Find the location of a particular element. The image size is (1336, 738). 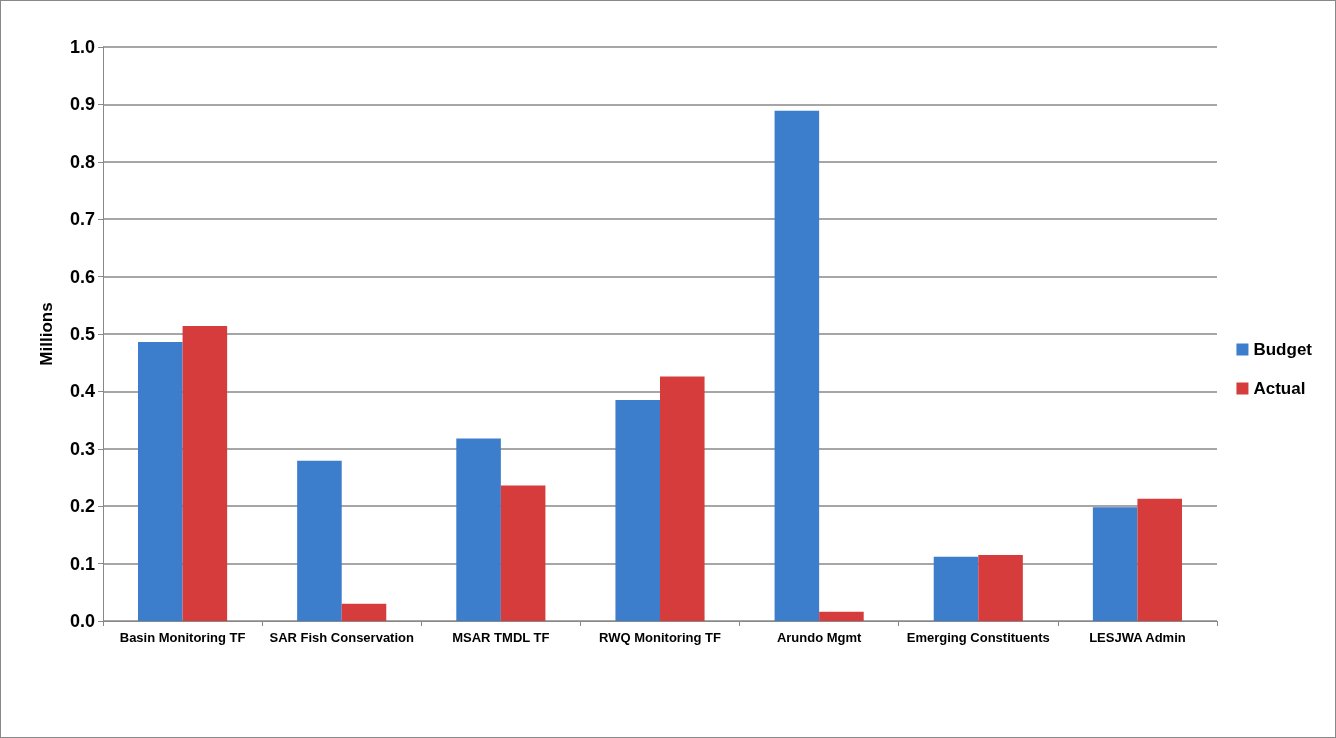

y-tick-label: 0.3 is located at coordinates (82, 448).